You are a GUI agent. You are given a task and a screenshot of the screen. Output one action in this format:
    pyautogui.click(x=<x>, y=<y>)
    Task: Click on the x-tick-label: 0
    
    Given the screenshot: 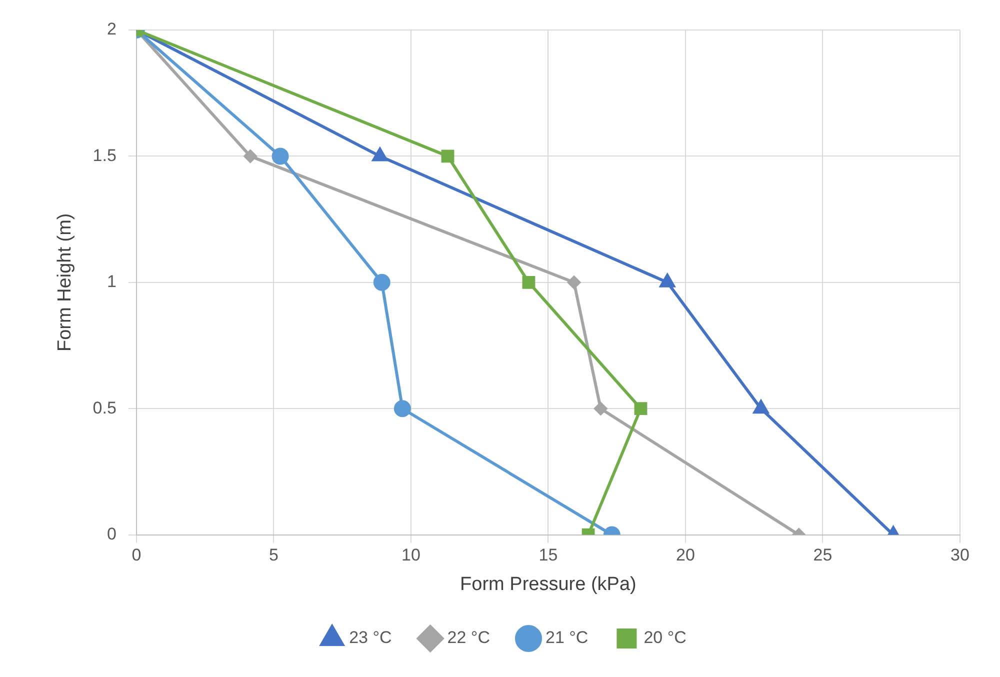 What is the action you would take?
    pyautogui.click(x=137, y=555)
    